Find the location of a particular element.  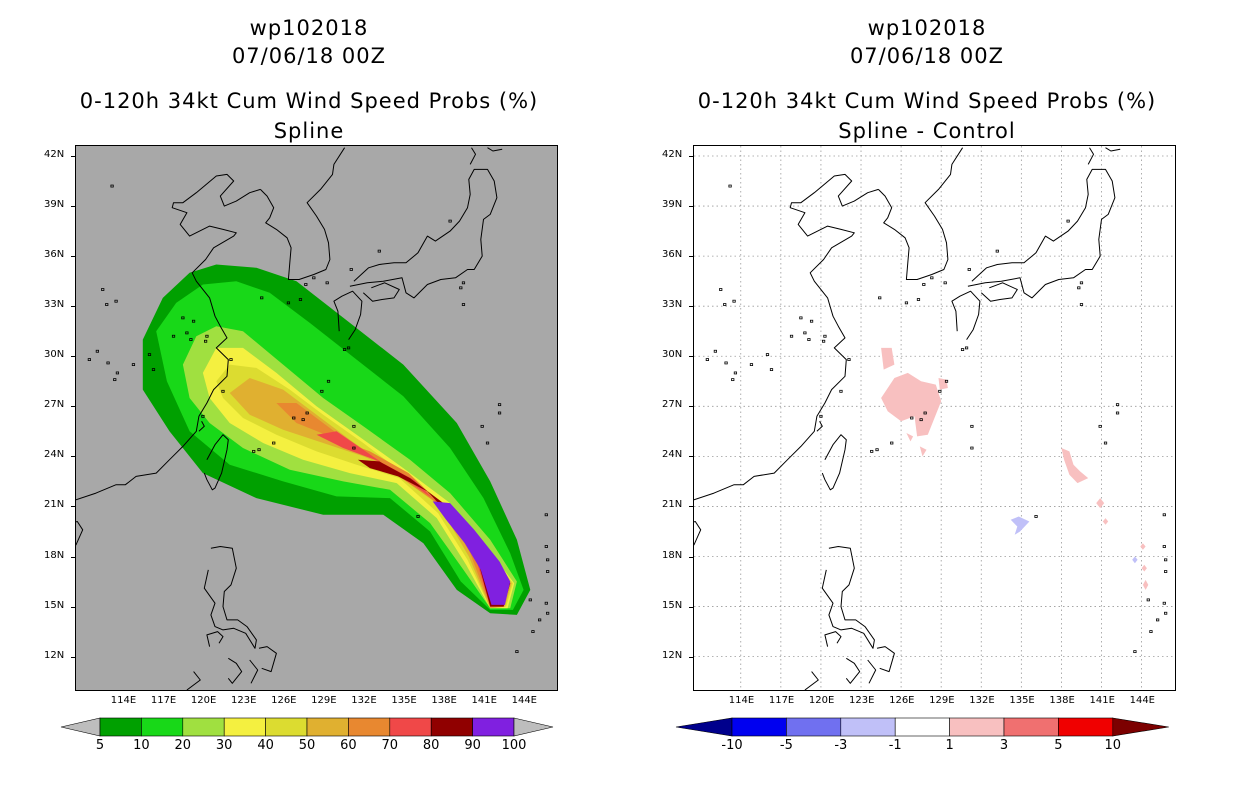

lat-tick-label: 36N is located at coordinates (672, 255).